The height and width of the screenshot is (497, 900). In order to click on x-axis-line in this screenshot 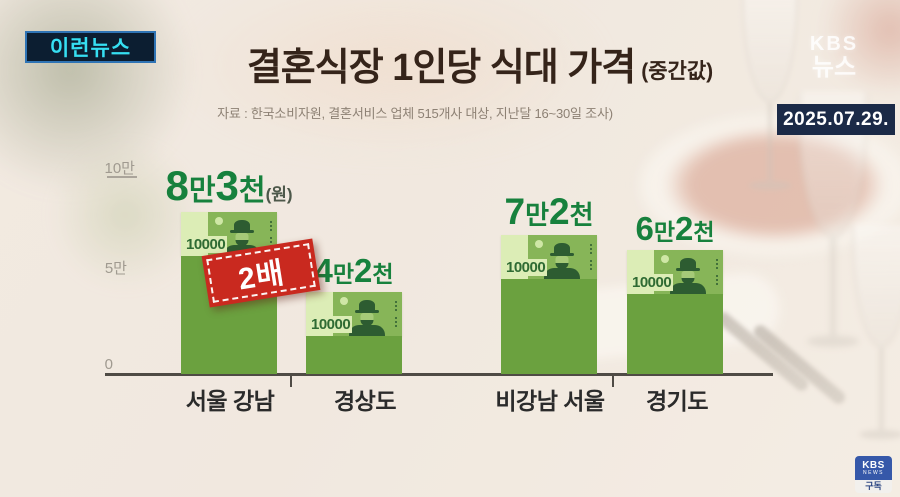, I will do `click(439, 374)`.